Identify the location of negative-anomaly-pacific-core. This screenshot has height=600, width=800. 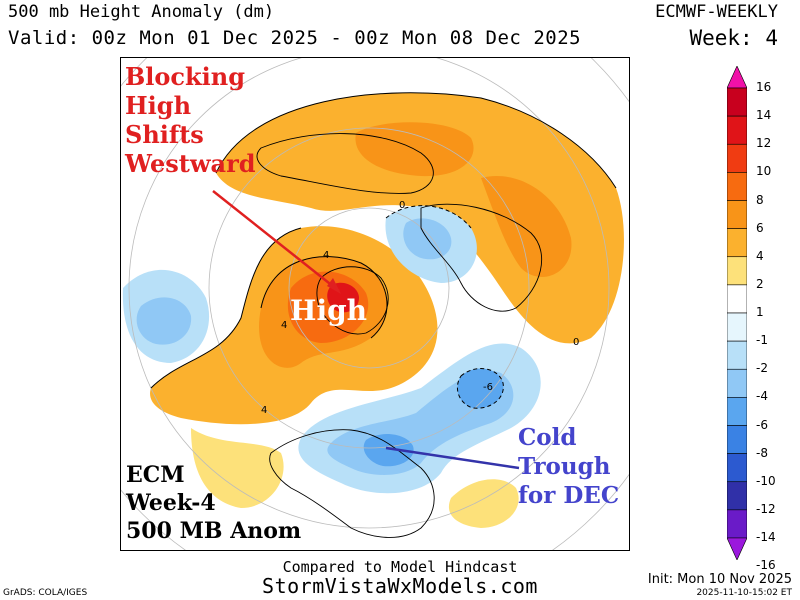
(164, 321).